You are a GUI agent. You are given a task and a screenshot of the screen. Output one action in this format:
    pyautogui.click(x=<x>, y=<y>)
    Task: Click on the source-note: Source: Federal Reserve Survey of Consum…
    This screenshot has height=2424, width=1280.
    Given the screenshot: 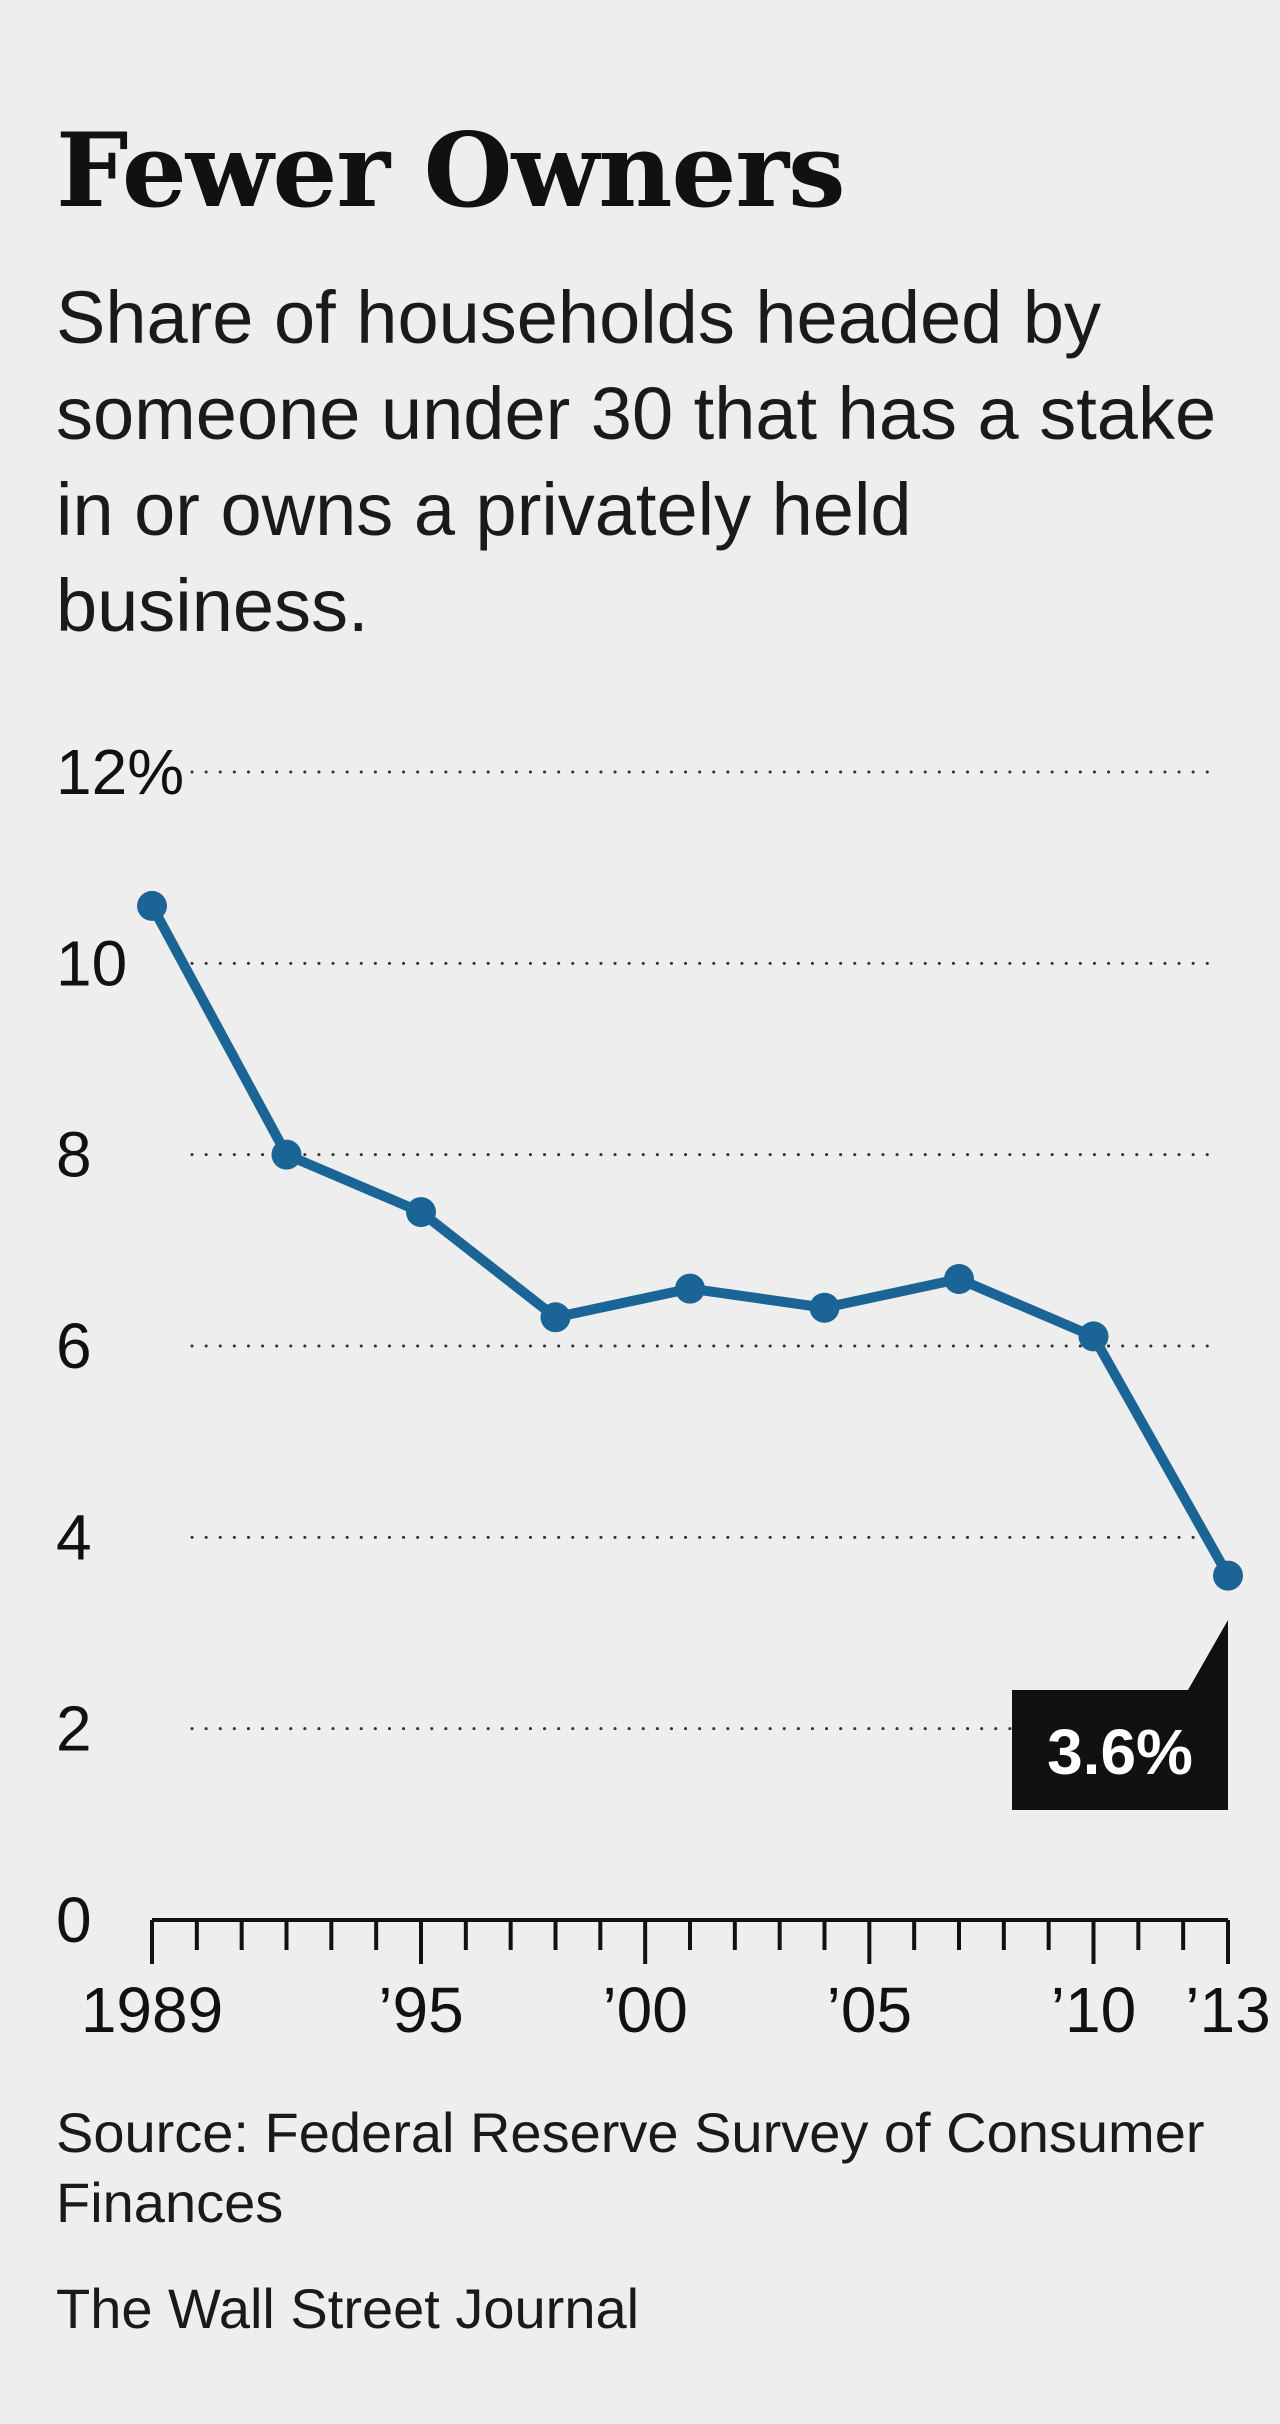 What is the action you would take?
    pyautogui.click(x=630, y=2167)
    